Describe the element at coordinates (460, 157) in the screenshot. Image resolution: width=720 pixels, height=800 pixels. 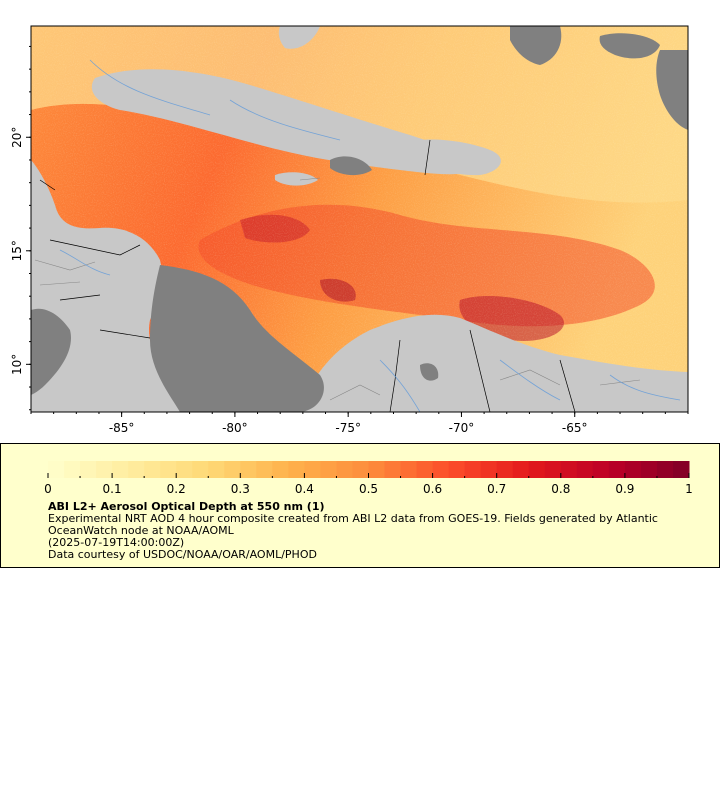
I see `land-hispaniola` at that location.